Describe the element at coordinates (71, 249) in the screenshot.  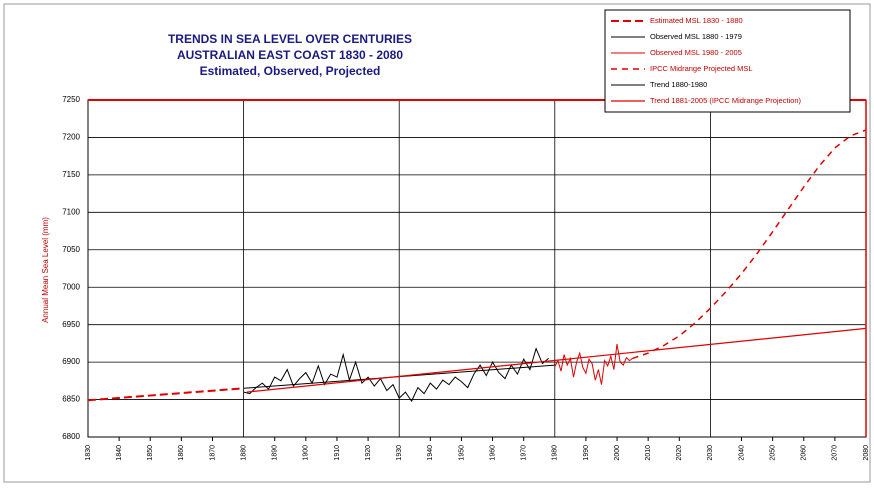
I see `y-tick-label: 7050` at that location.